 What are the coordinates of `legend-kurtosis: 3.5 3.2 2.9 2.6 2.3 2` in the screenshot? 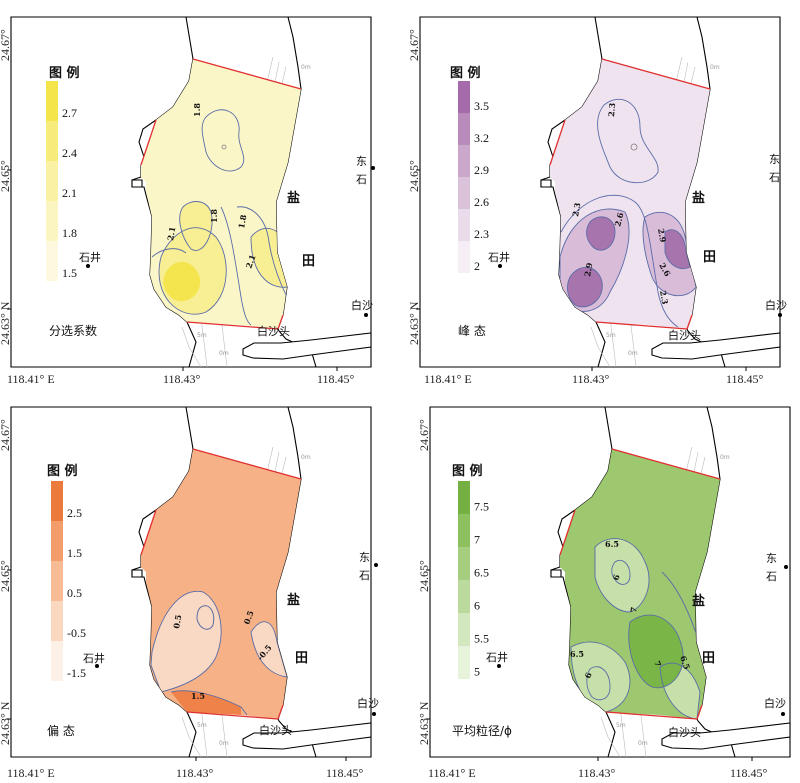 It's located at (473, 177).